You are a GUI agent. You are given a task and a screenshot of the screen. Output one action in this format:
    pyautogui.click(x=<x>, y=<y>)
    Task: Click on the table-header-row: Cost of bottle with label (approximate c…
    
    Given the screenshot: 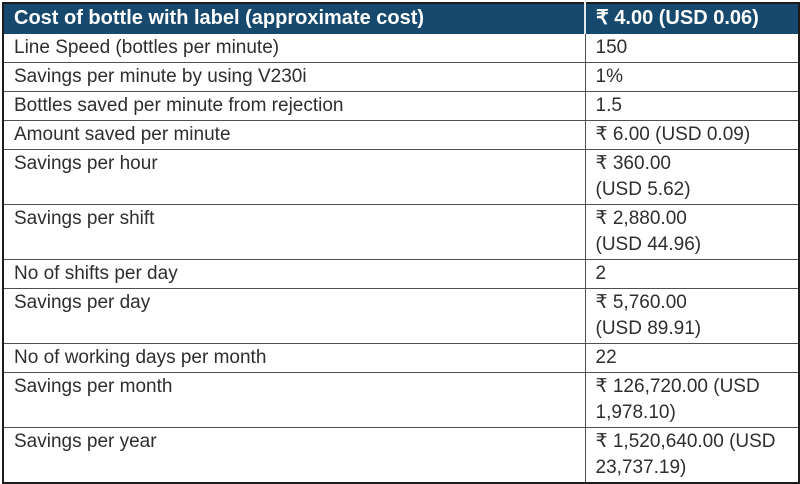 What is the action you would take?
    pyautogui.click(x=401, y=18)
    